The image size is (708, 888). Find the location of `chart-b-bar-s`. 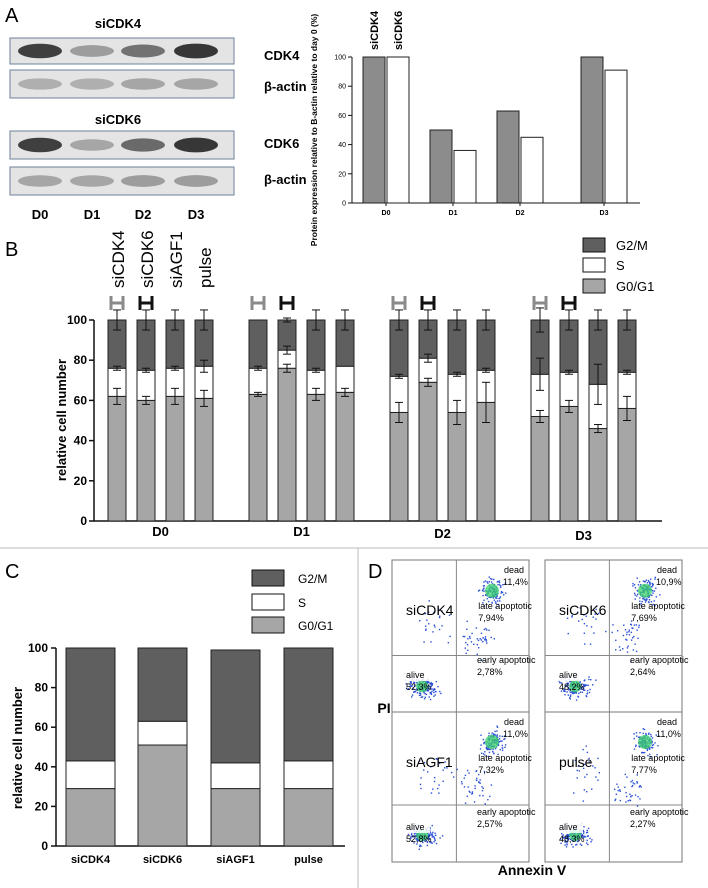

chart-b-bar-s is located at coordinates (146, 385).